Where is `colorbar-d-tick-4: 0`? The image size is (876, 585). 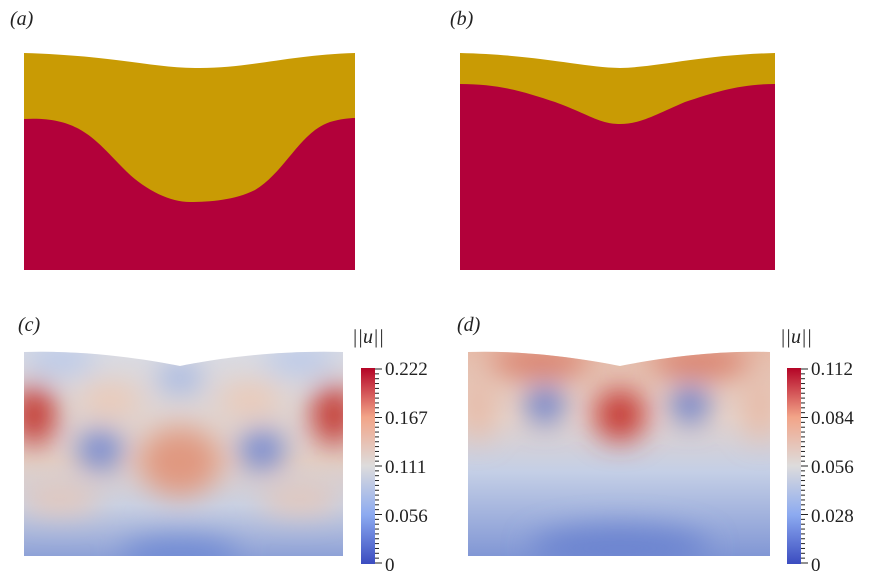 colorbar-d-tick-4: 0 is located at coordinates (816, 565).